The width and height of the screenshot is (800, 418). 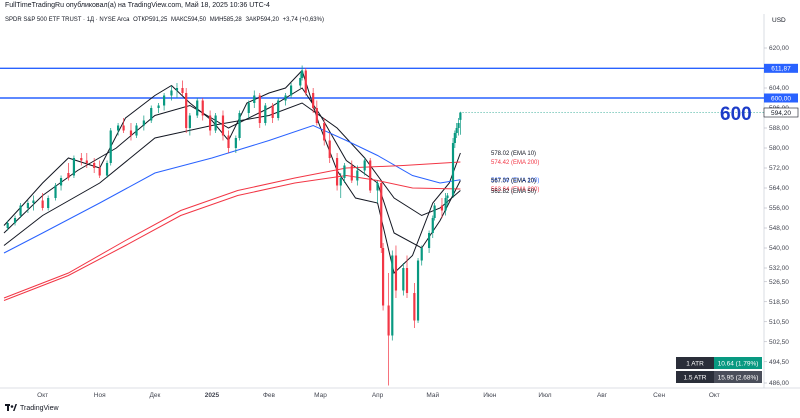 What do you see at coordinates (154, 395) in the screenshot?
I see `x-tick-label: Дек` at bounding box center [154, 395].